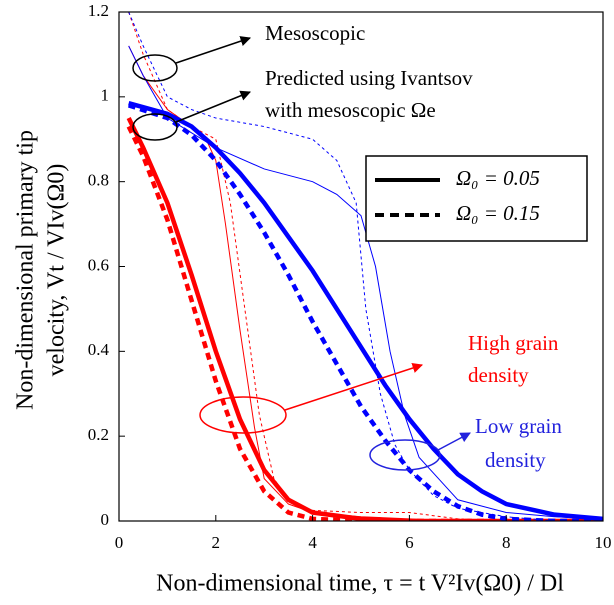  I want to click on y-tick-label: 0.8, so click(98, 180).